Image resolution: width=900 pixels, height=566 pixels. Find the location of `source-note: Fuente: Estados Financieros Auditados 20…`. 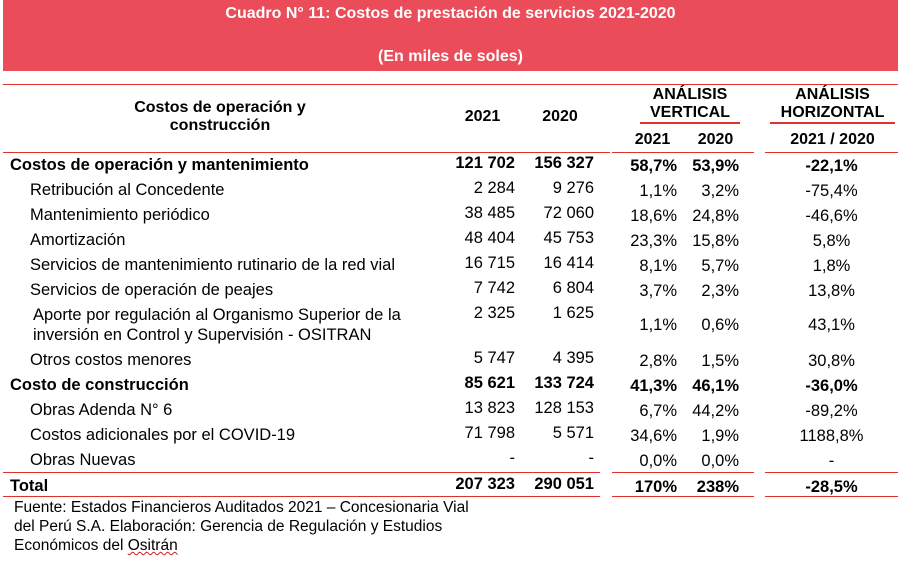

source-note: Fuente: Estados Financieros Auditados 20… is located at coordinates (274, 526).